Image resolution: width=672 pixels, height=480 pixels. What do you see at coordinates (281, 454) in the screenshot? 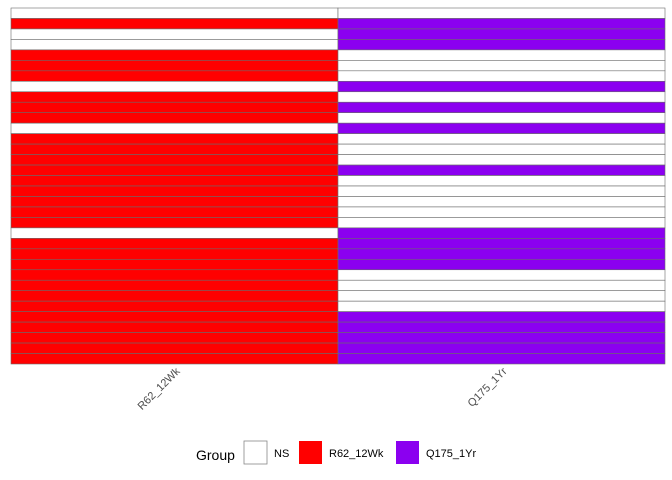
I see `legend-label: NS` at bounding box center [281, 454].